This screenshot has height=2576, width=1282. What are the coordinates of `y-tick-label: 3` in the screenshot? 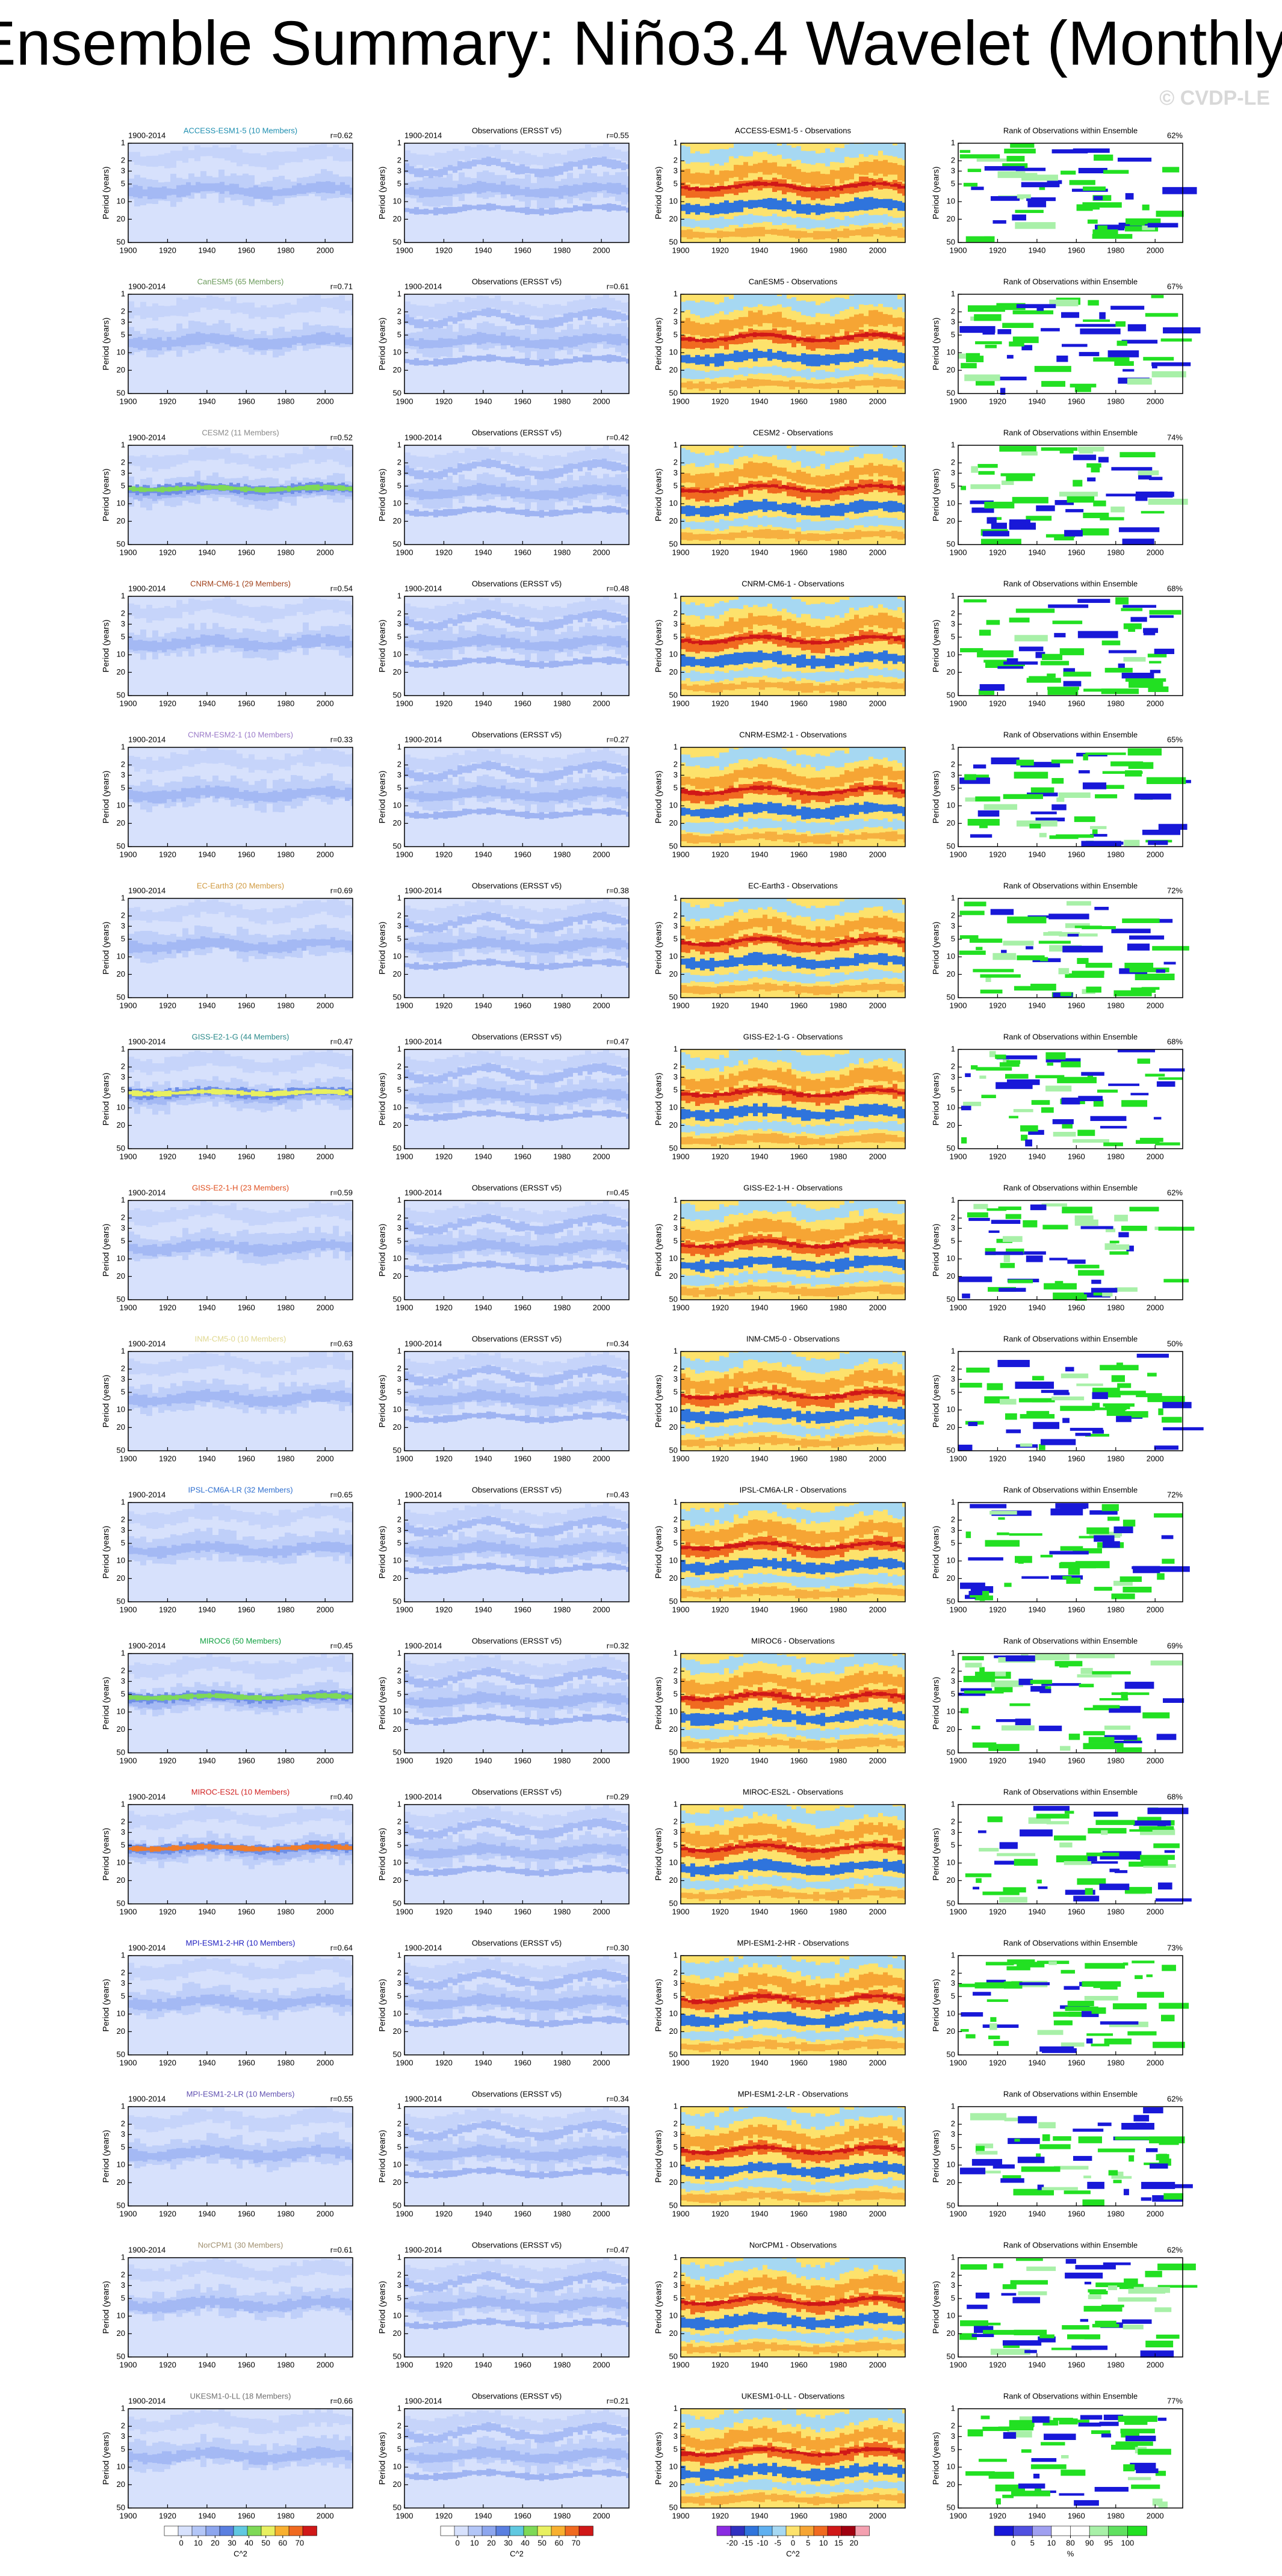 It's located at (399, 925).